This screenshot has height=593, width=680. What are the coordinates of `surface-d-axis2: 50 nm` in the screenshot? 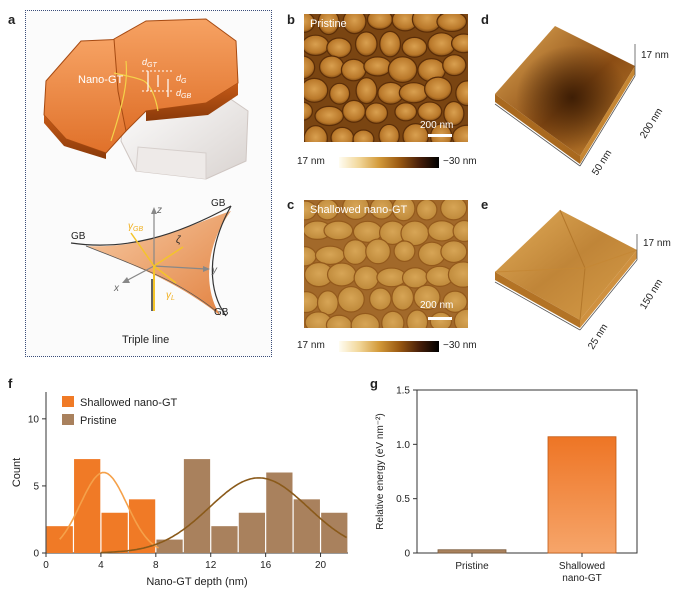 It's located at (602, 162).